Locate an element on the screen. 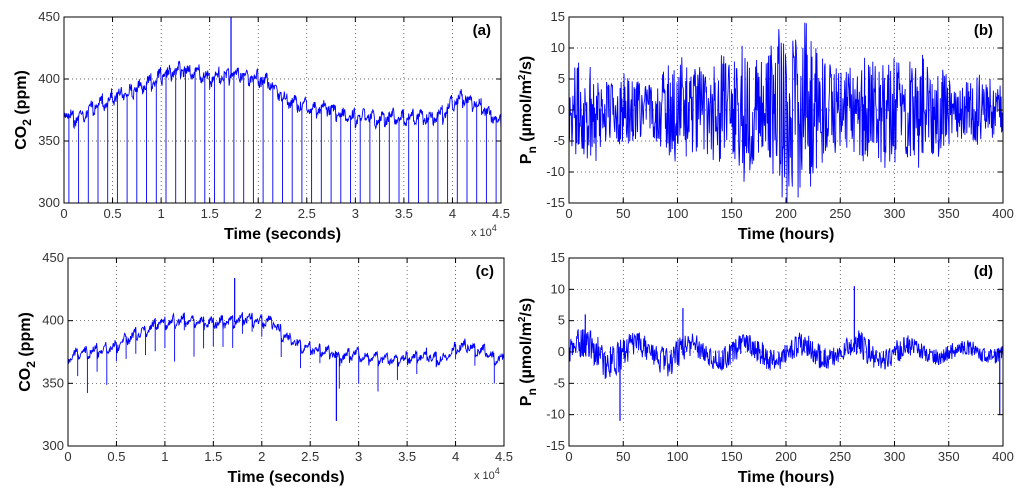 Image resolution: width=1024 pixels, height=493 pixels. x-tick-label: 3.5 is located at coordinates (407, 456).